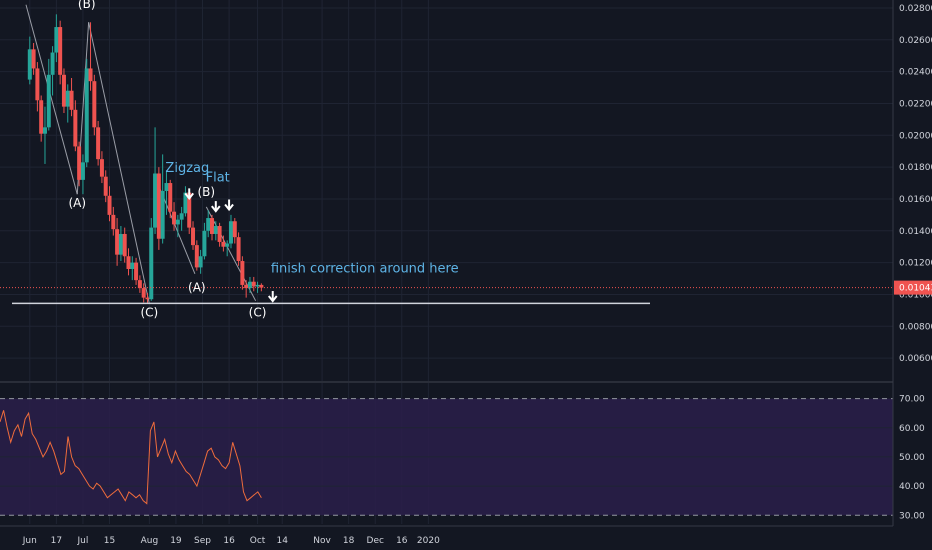 The image size is (932, 550). I want to click on annotation-text: Zigzag, so click(187, 168).